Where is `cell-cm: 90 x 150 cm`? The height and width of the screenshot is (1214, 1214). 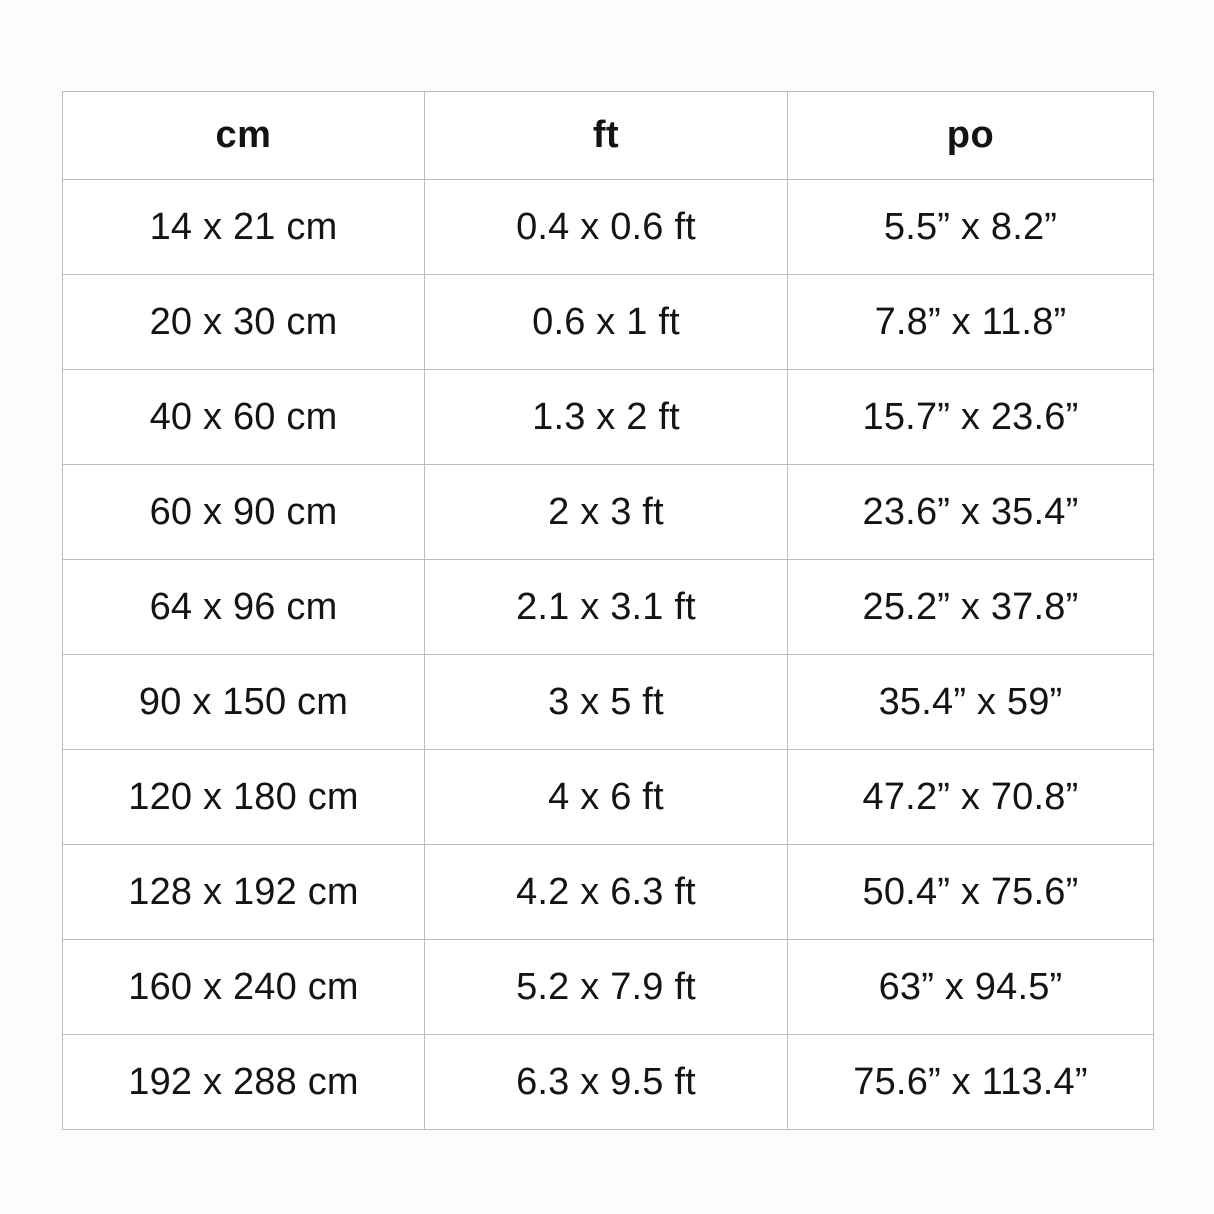
cell-cm: 90 x 150 cm is located at coordinates (243, 702).